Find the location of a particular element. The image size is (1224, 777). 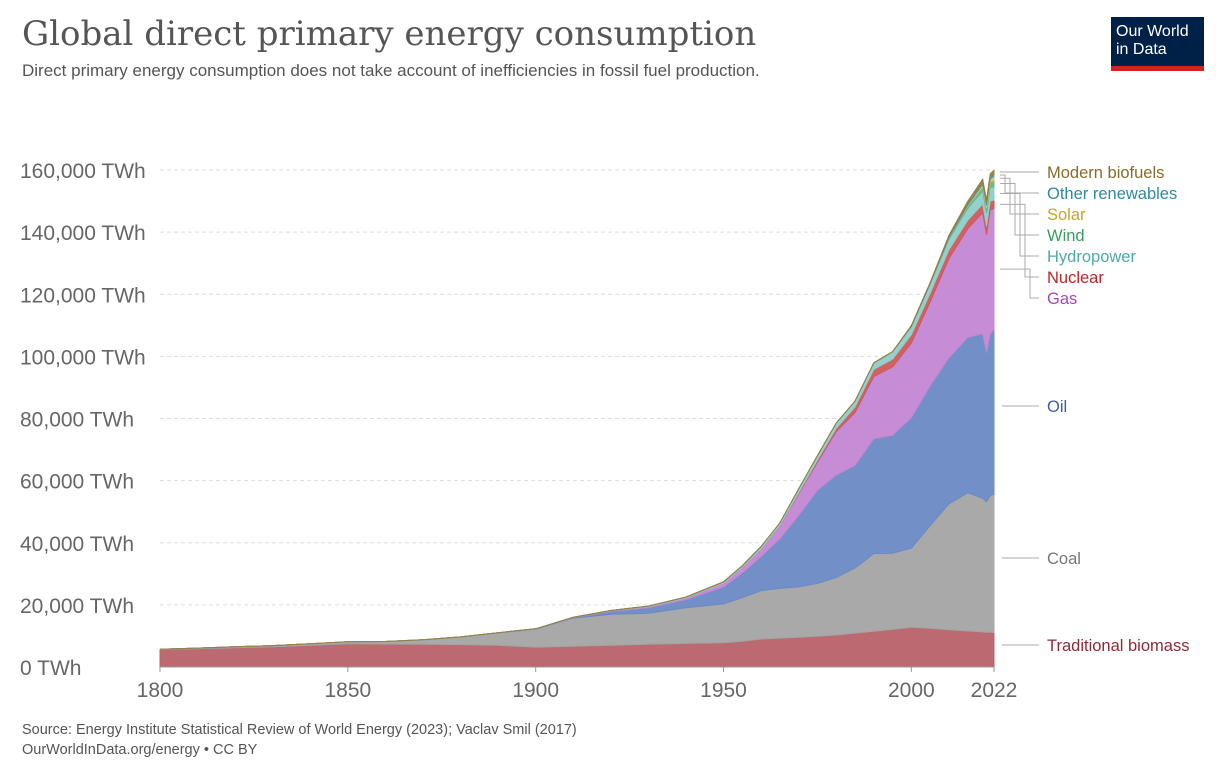

y-tick-label: 160,000 TWh is located at coordinates (83, 171).